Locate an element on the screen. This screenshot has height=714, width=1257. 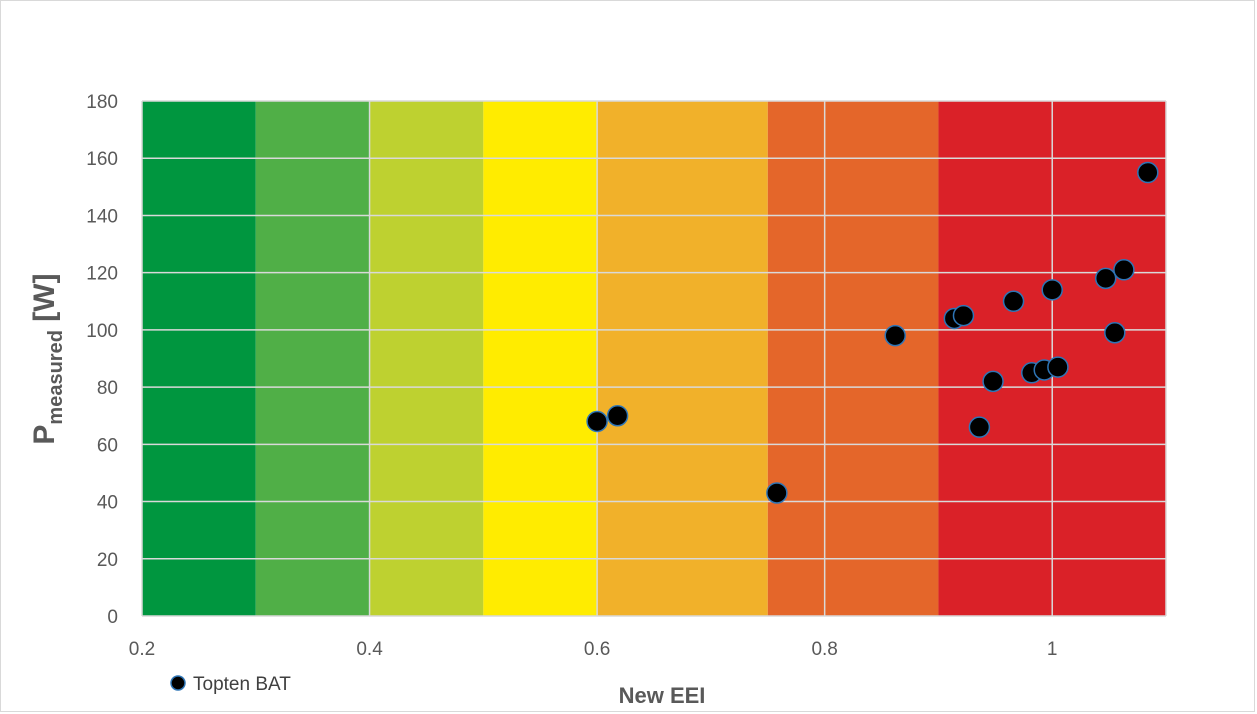
y-axis-title-main: P is located at coordinates (44, 435).